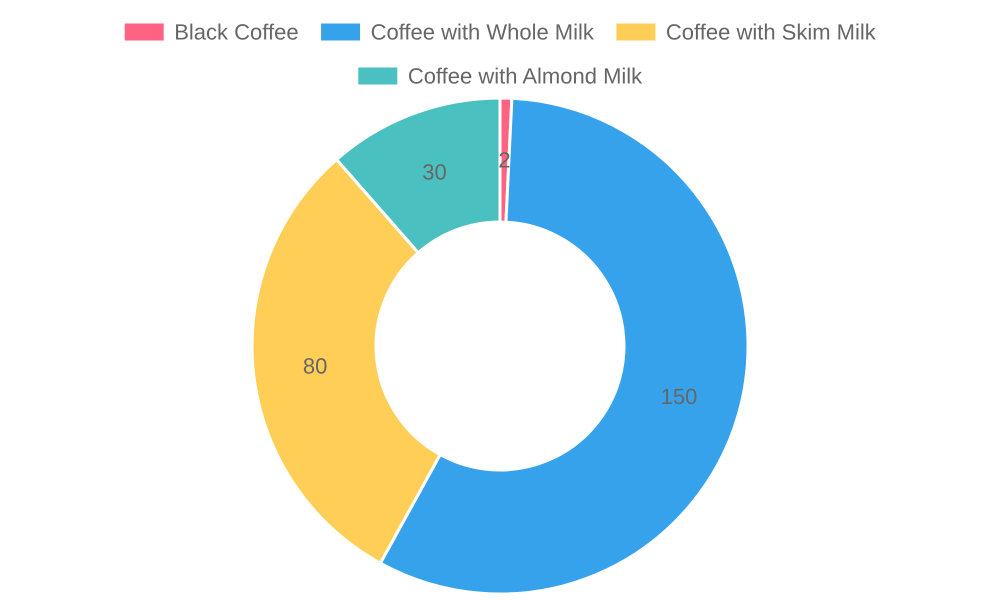  Describe the element at coordinates (315, 366) in the screenshot. I see `data-label: 80` at that location.